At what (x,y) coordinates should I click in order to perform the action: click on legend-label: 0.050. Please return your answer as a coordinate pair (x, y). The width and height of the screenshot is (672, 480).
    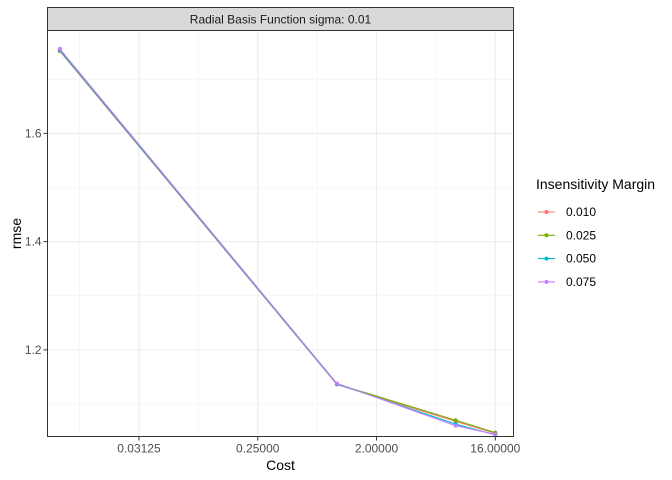
    Looking at the image, I should click on (581, 259).